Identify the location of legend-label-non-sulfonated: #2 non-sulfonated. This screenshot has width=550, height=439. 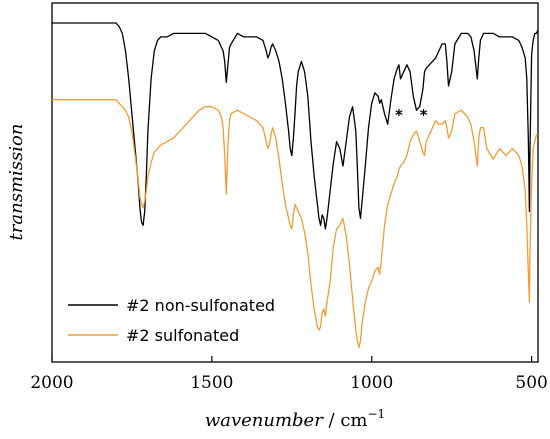
(200, 305).